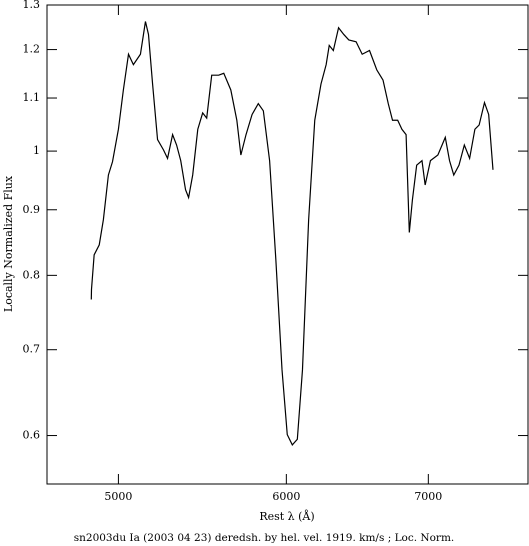 The width and height of the screenshot is (529, 546). What do you see at coordinates (32, 49) in the screenshot?
I see `y-tick-label: 1.2` at bounding box center [32, 49].